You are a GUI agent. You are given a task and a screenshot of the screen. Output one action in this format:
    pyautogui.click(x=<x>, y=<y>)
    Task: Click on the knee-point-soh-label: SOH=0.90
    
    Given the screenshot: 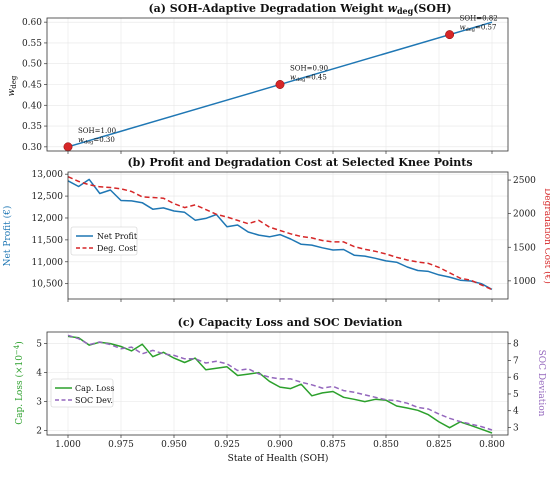 What is the action you would take?
    pyautogui.click(x=309, y=69)
    